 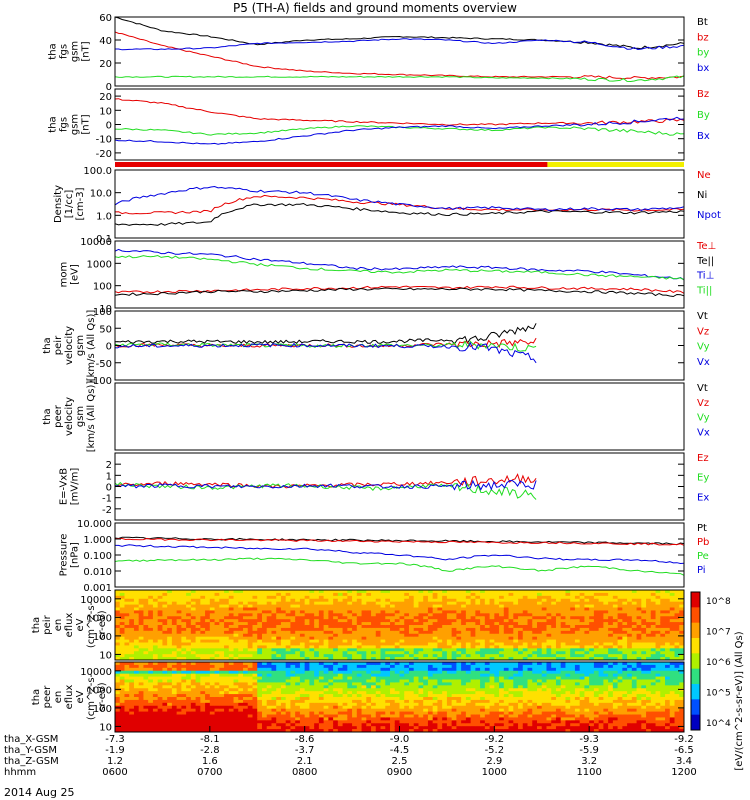 What do you see at coordinates (704, 290) in the screenshot?
I see `legend-entry: Ti||` at bounding box center [704, 290].